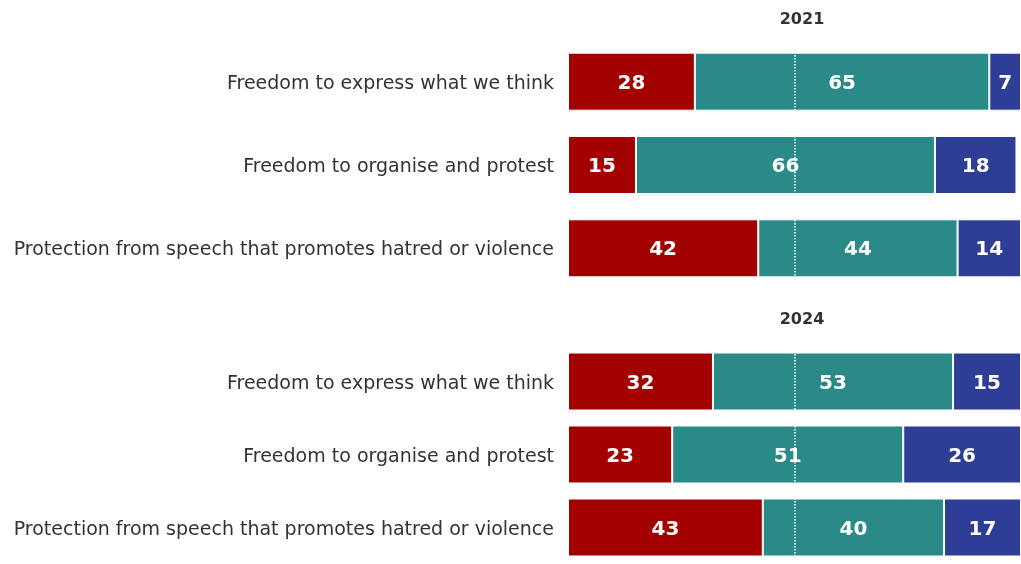 Image resolution: width=1021 pixels, height=564 pixels. I want to click on data-label: 43, so click(665, 527).